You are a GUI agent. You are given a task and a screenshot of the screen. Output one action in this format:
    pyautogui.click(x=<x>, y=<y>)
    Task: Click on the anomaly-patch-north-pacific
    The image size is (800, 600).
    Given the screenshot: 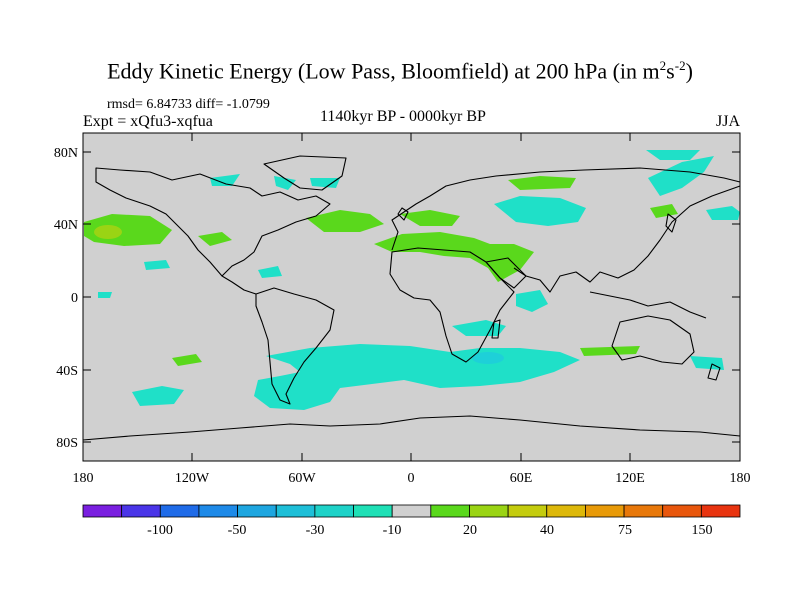 What is the action you would take?
    pyautogui.click(x=225, y=180)
    